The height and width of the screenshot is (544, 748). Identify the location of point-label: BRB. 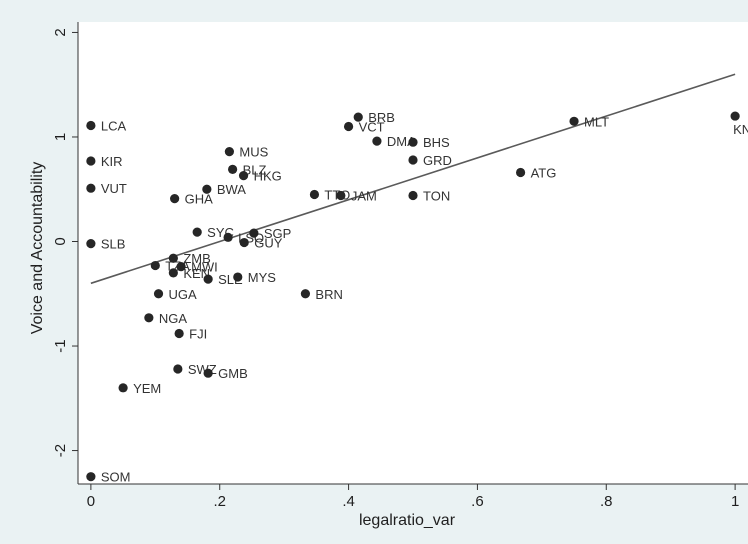
(381, 117).